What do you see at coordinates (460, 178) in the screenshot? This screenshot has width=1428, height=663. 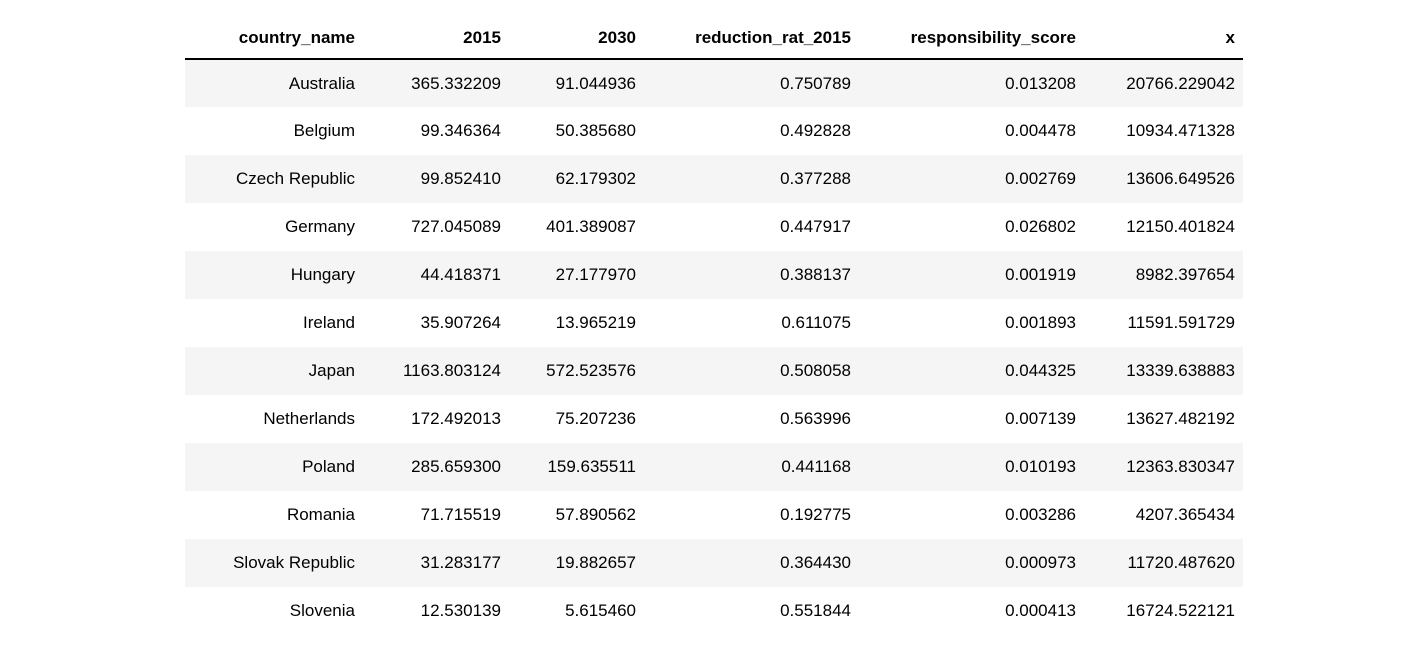 I see `value-cell: 99.852410` at bounding box center [460, 178].